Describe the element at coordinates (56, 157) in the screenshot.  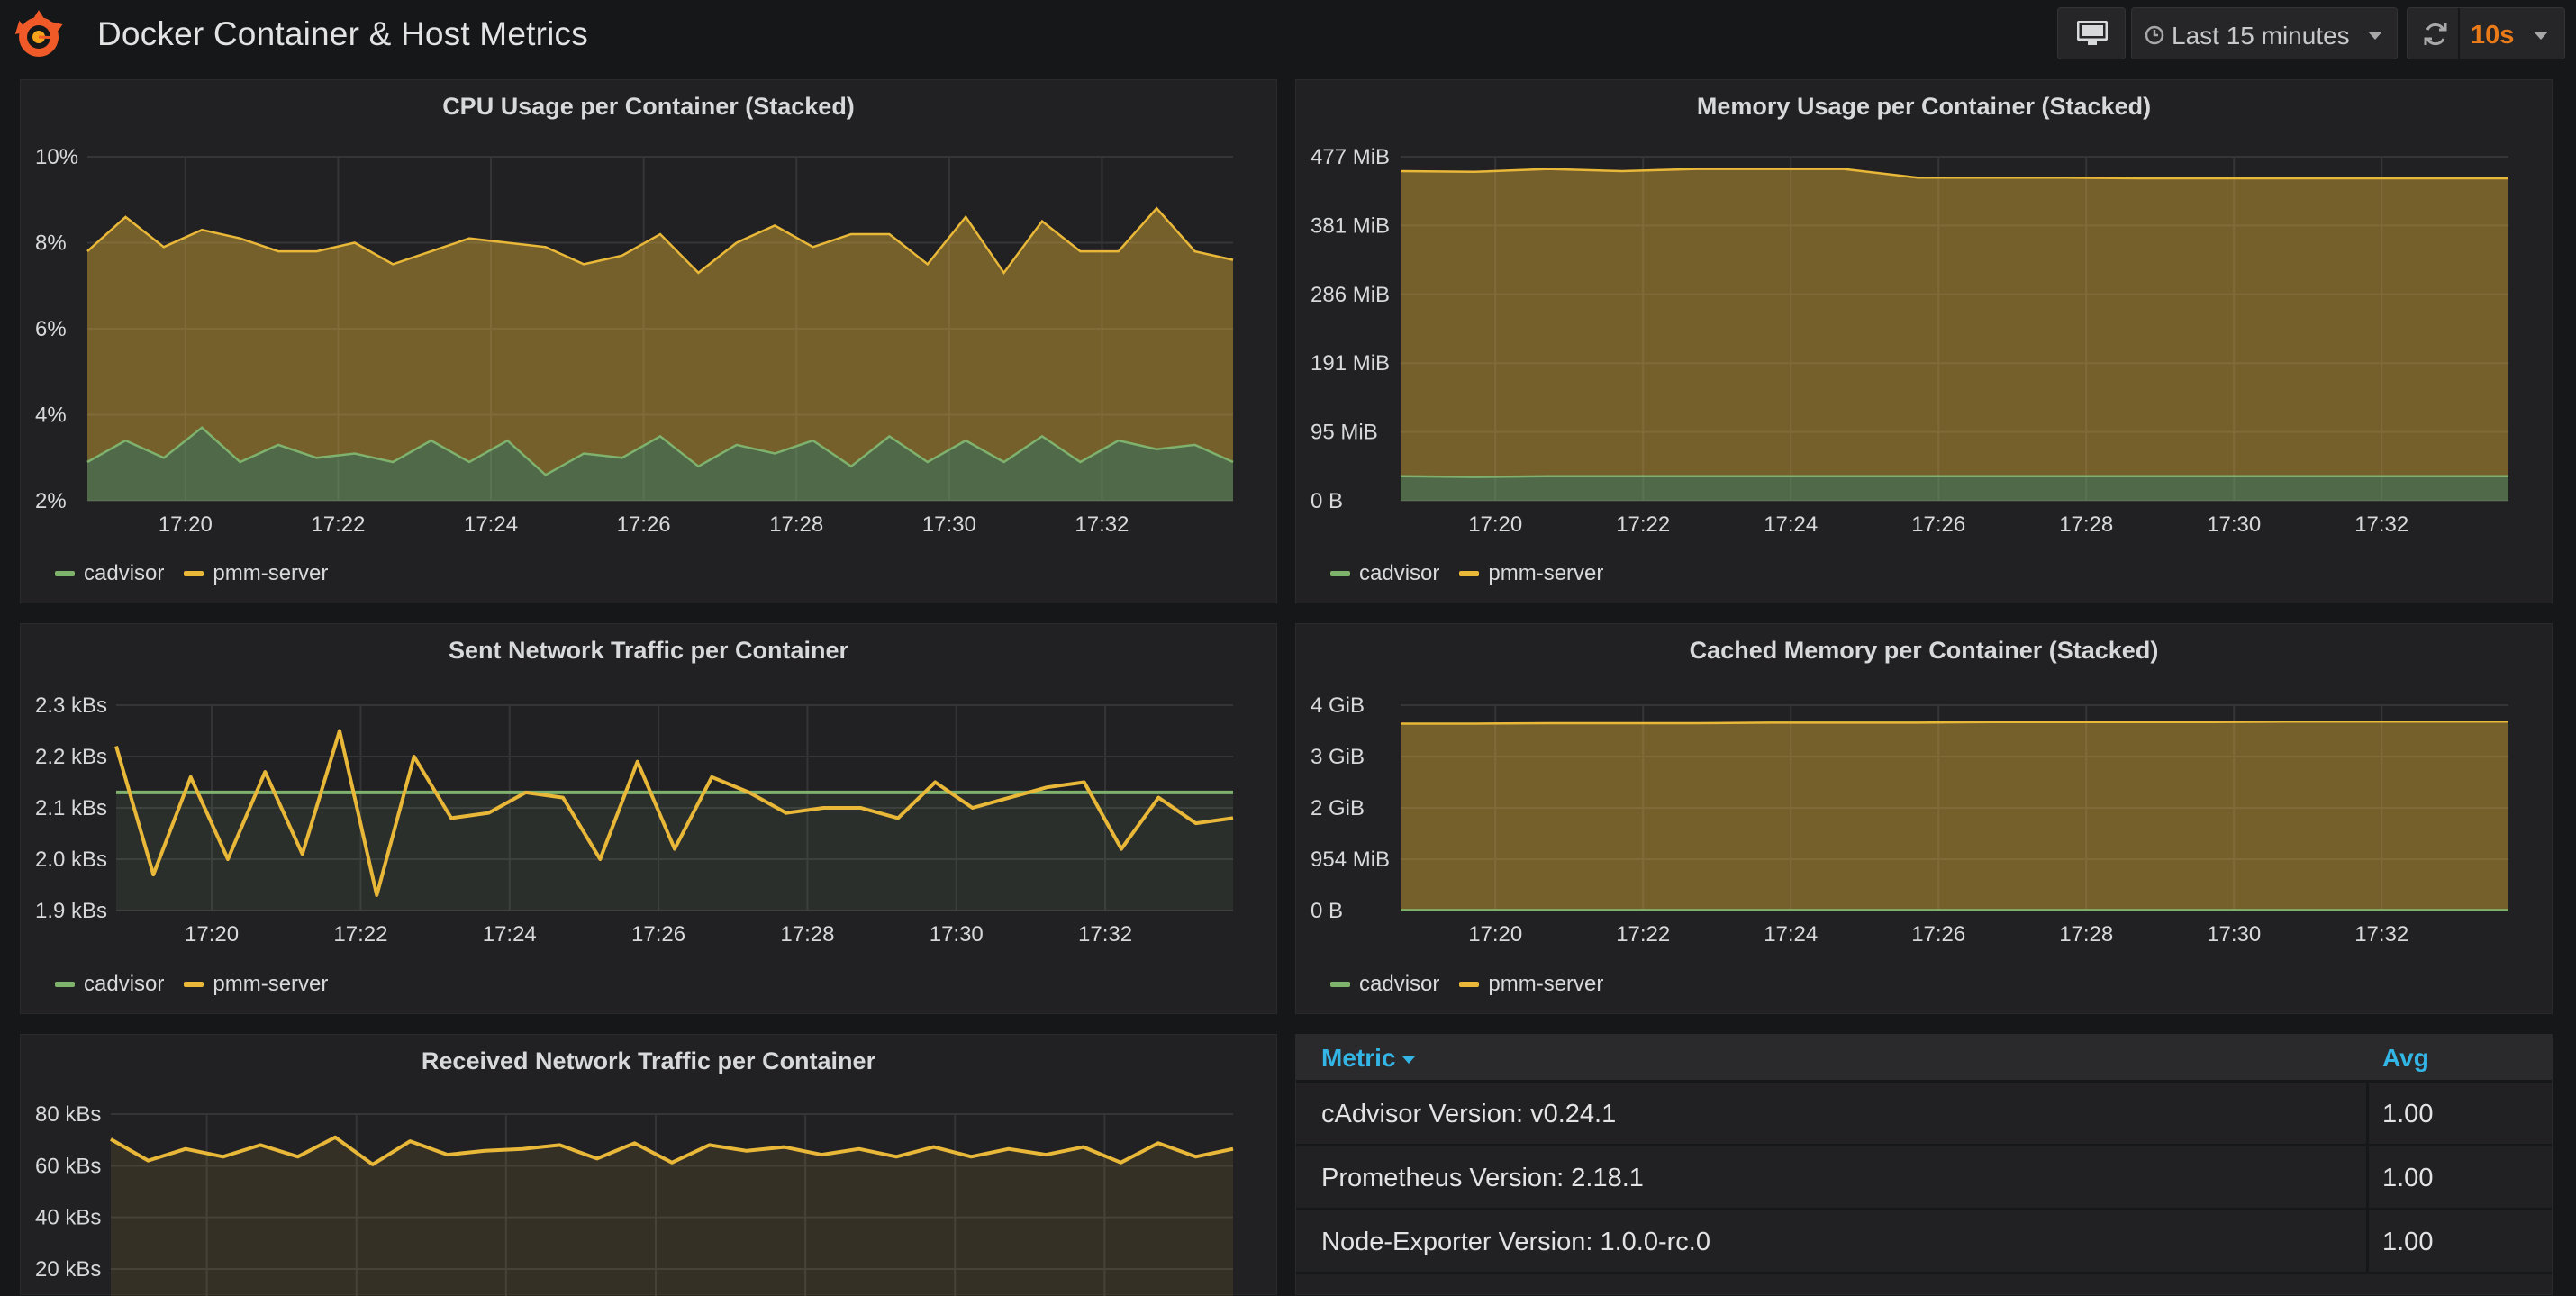
I see `y-tick-label: 10%` at that location.